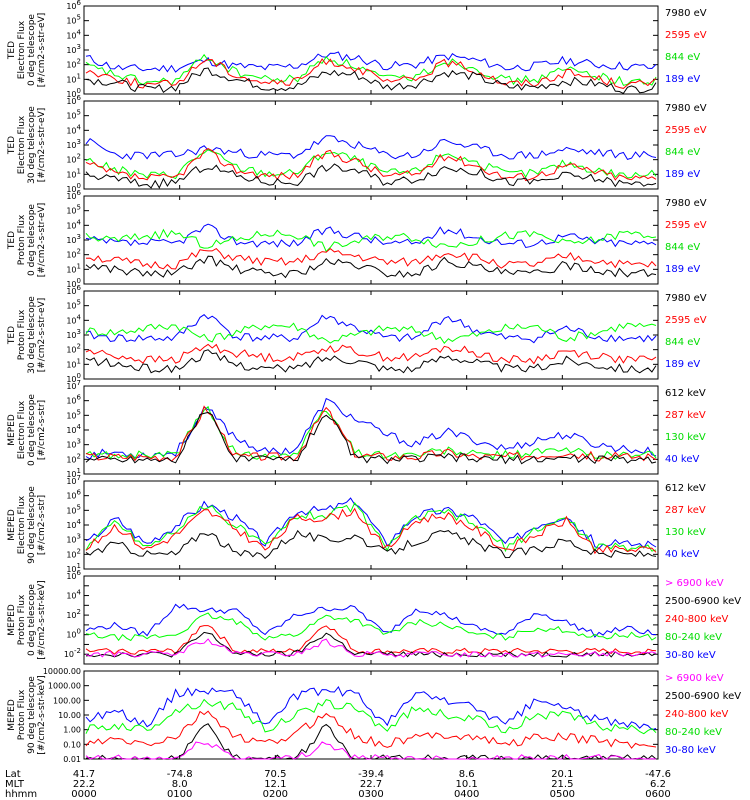  What do you see at coordinates (682, 152) in the screenshot?
I see `legend-entry: 844 eV` at bounding box center [682, 152].